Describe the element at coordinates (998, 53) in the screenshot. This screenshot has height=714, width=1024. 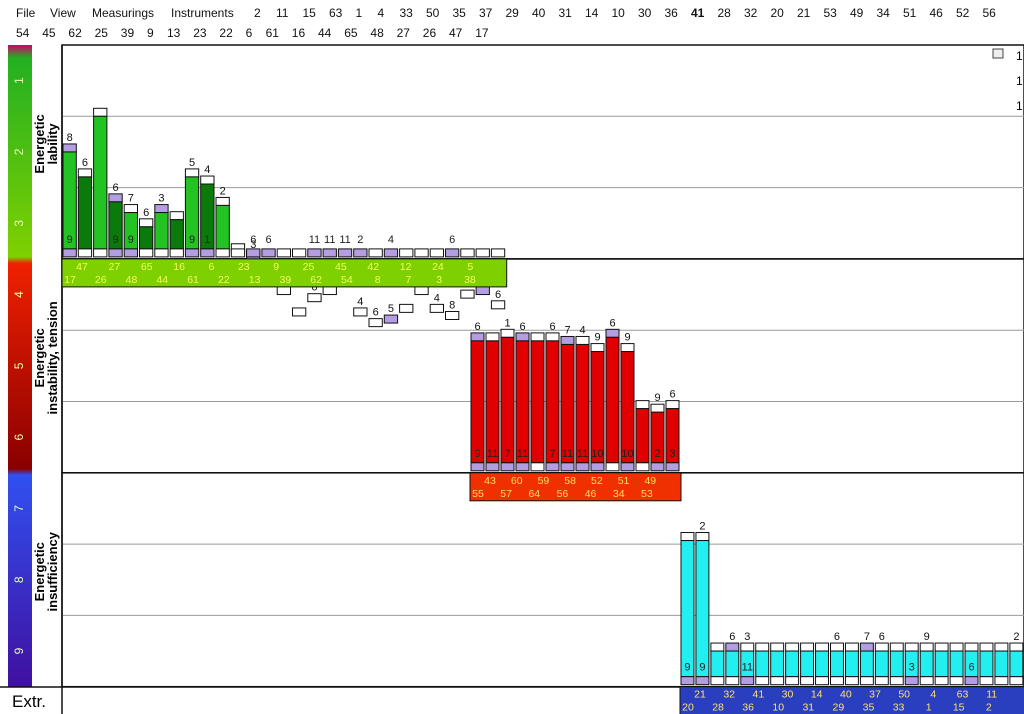
I see `maximize-icon` at that location.